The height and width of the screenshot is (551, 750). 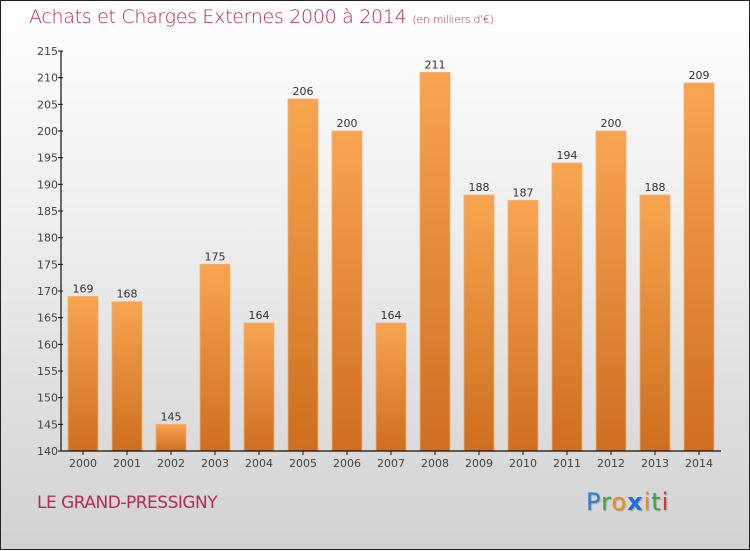 I want to click on logo-letter: x, so click(x=635, y=502).